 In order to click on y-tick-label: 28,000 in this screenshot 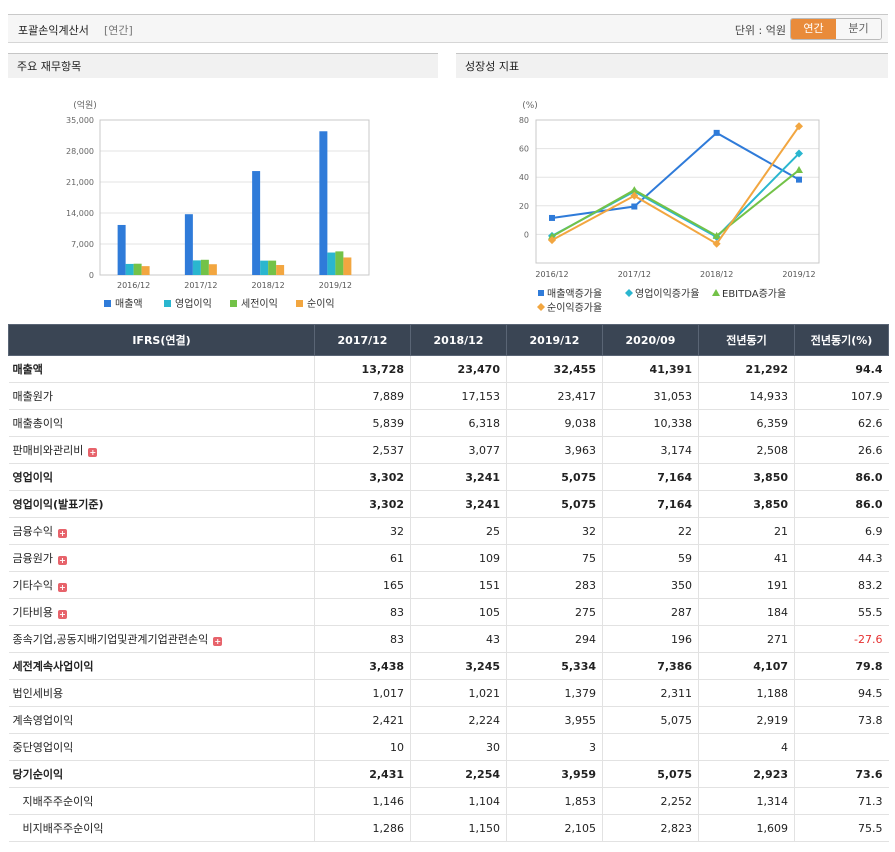, I will do `click(80, 151)`.